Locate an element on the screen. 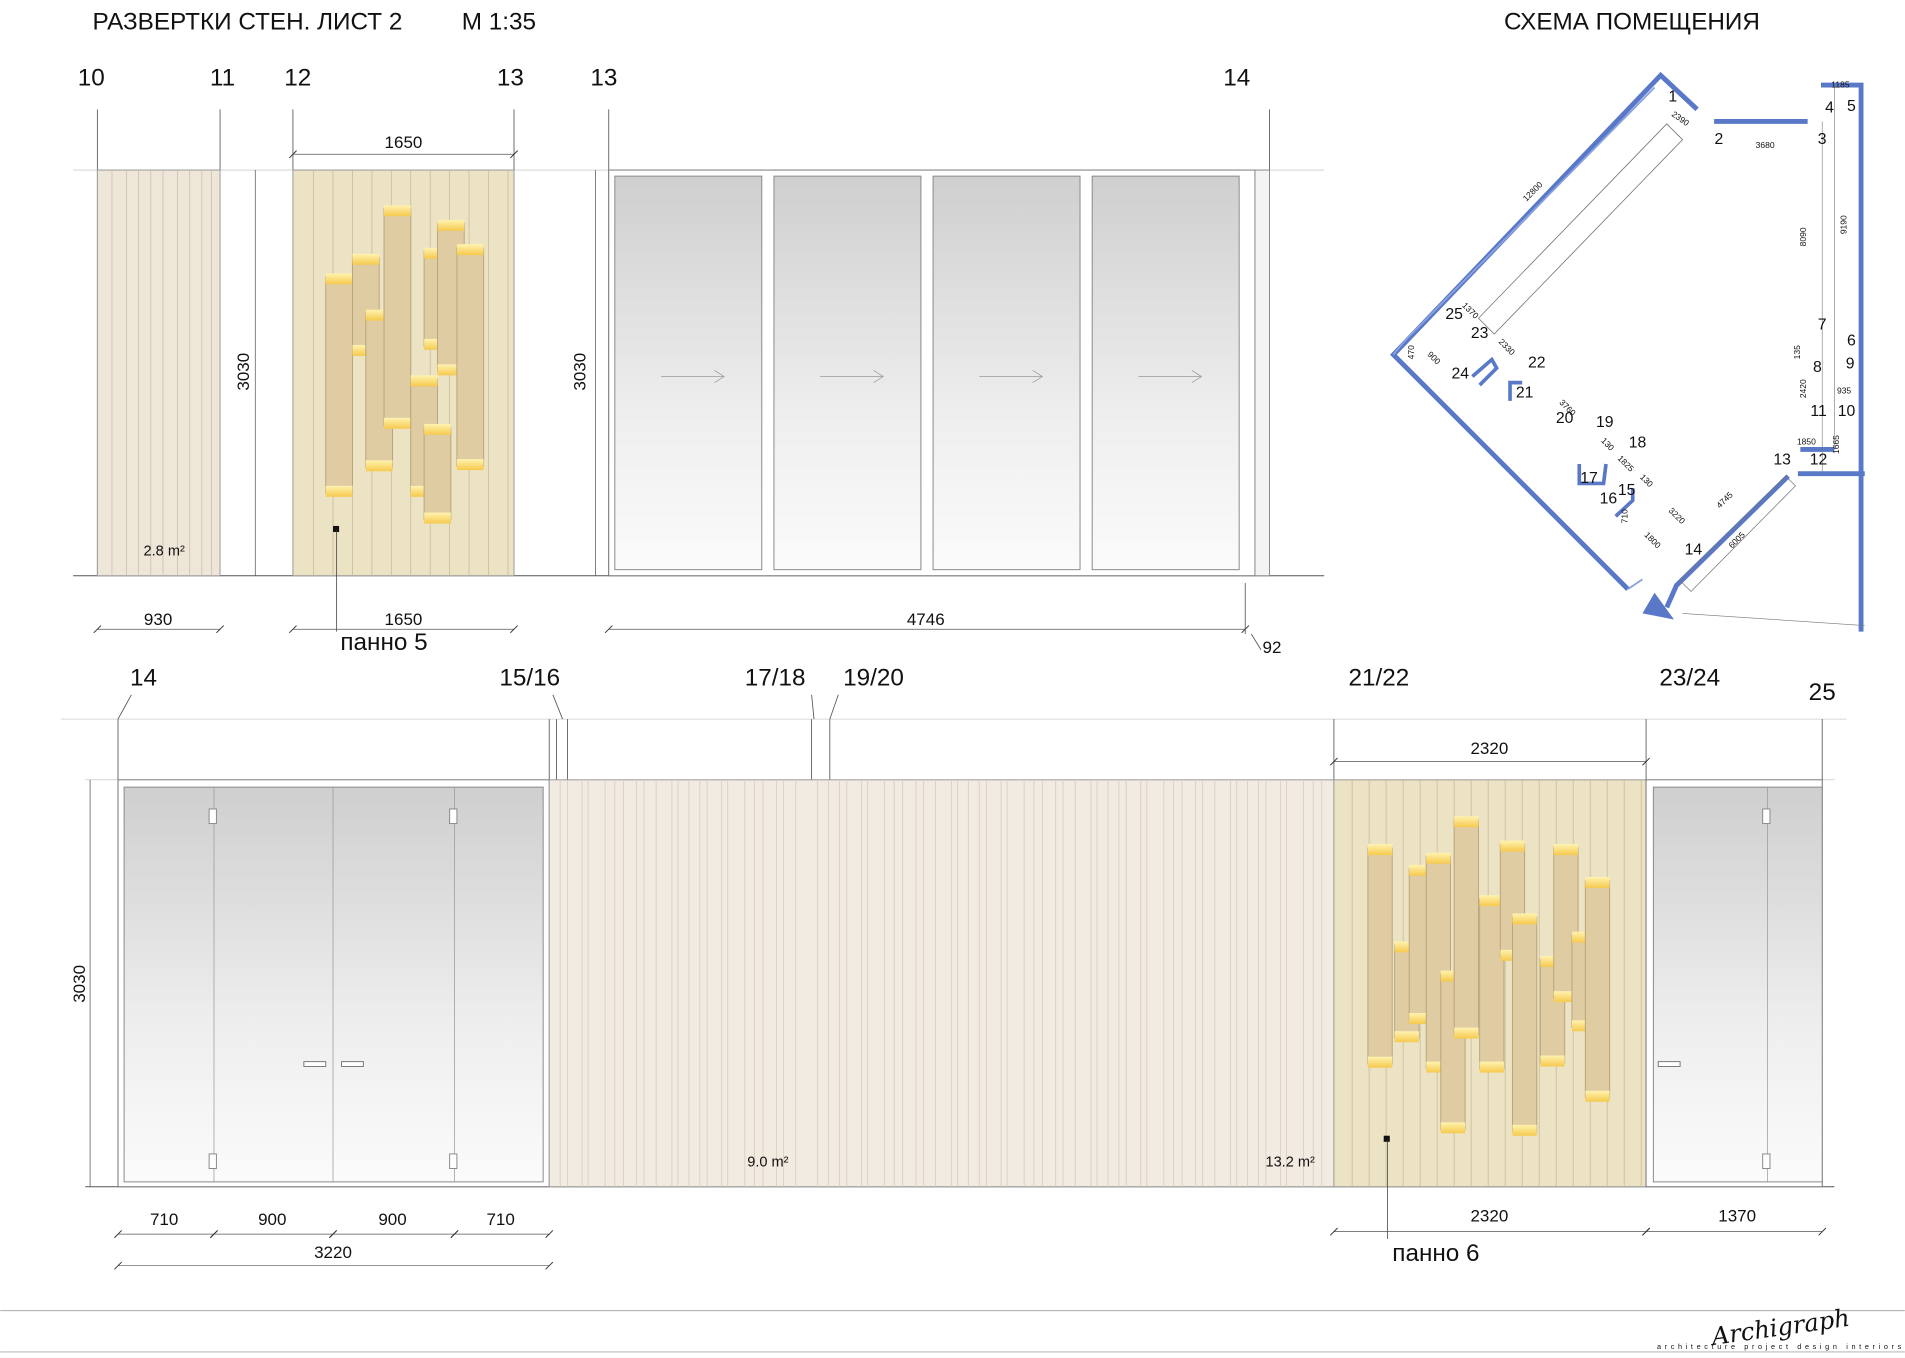 The width and height of the screenshot is (1905, 1358). room-point: 2 is located at coordinates (1719, 139).